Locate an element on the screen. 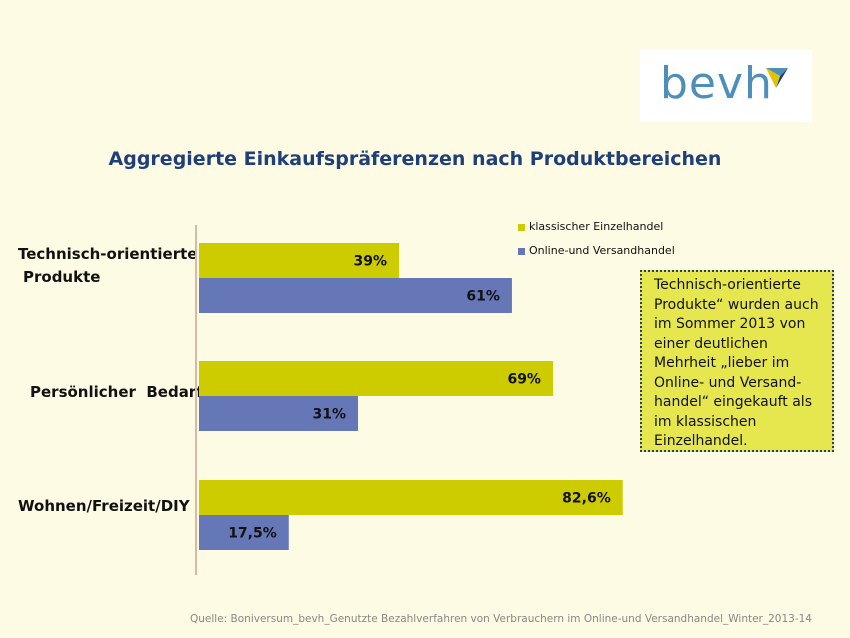 Image resolution: width=850 pixels, height=638 pixels. category-label-line: Technisch-orientierte is located at coordinates (108, 254).